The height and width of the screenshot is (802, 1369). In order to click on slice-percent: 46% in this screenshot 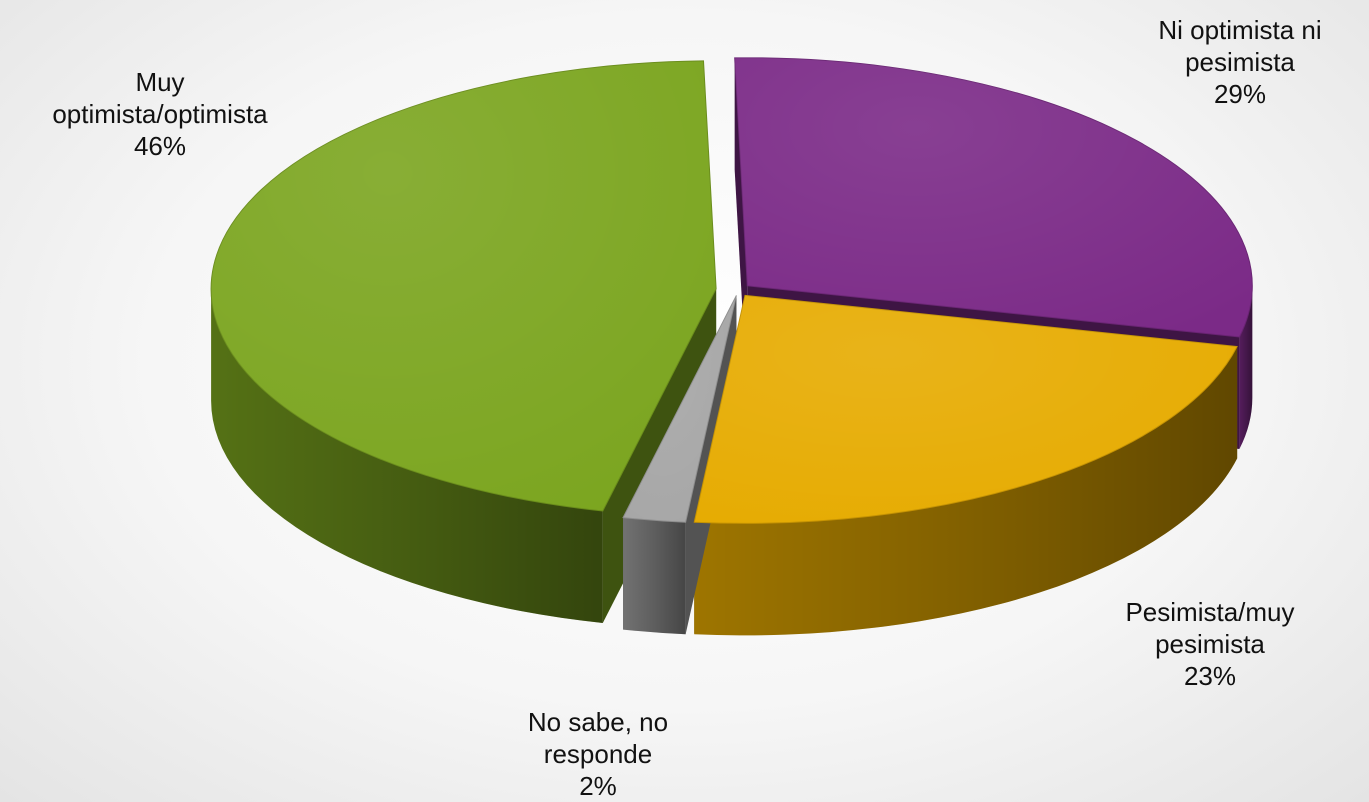, I will do `click(160, 146)`.